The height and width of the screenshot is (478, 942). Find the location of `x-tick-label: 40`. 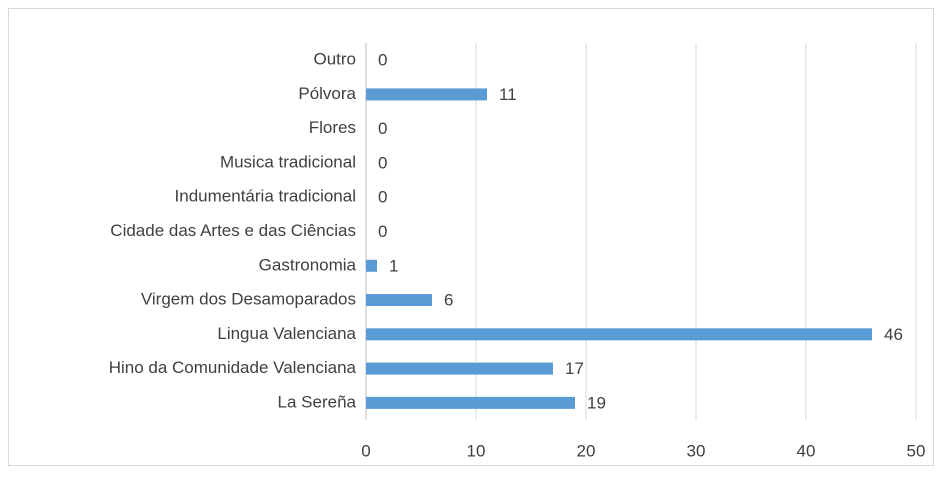

x-tick-label: 40 is located at coordinates (806, 450).